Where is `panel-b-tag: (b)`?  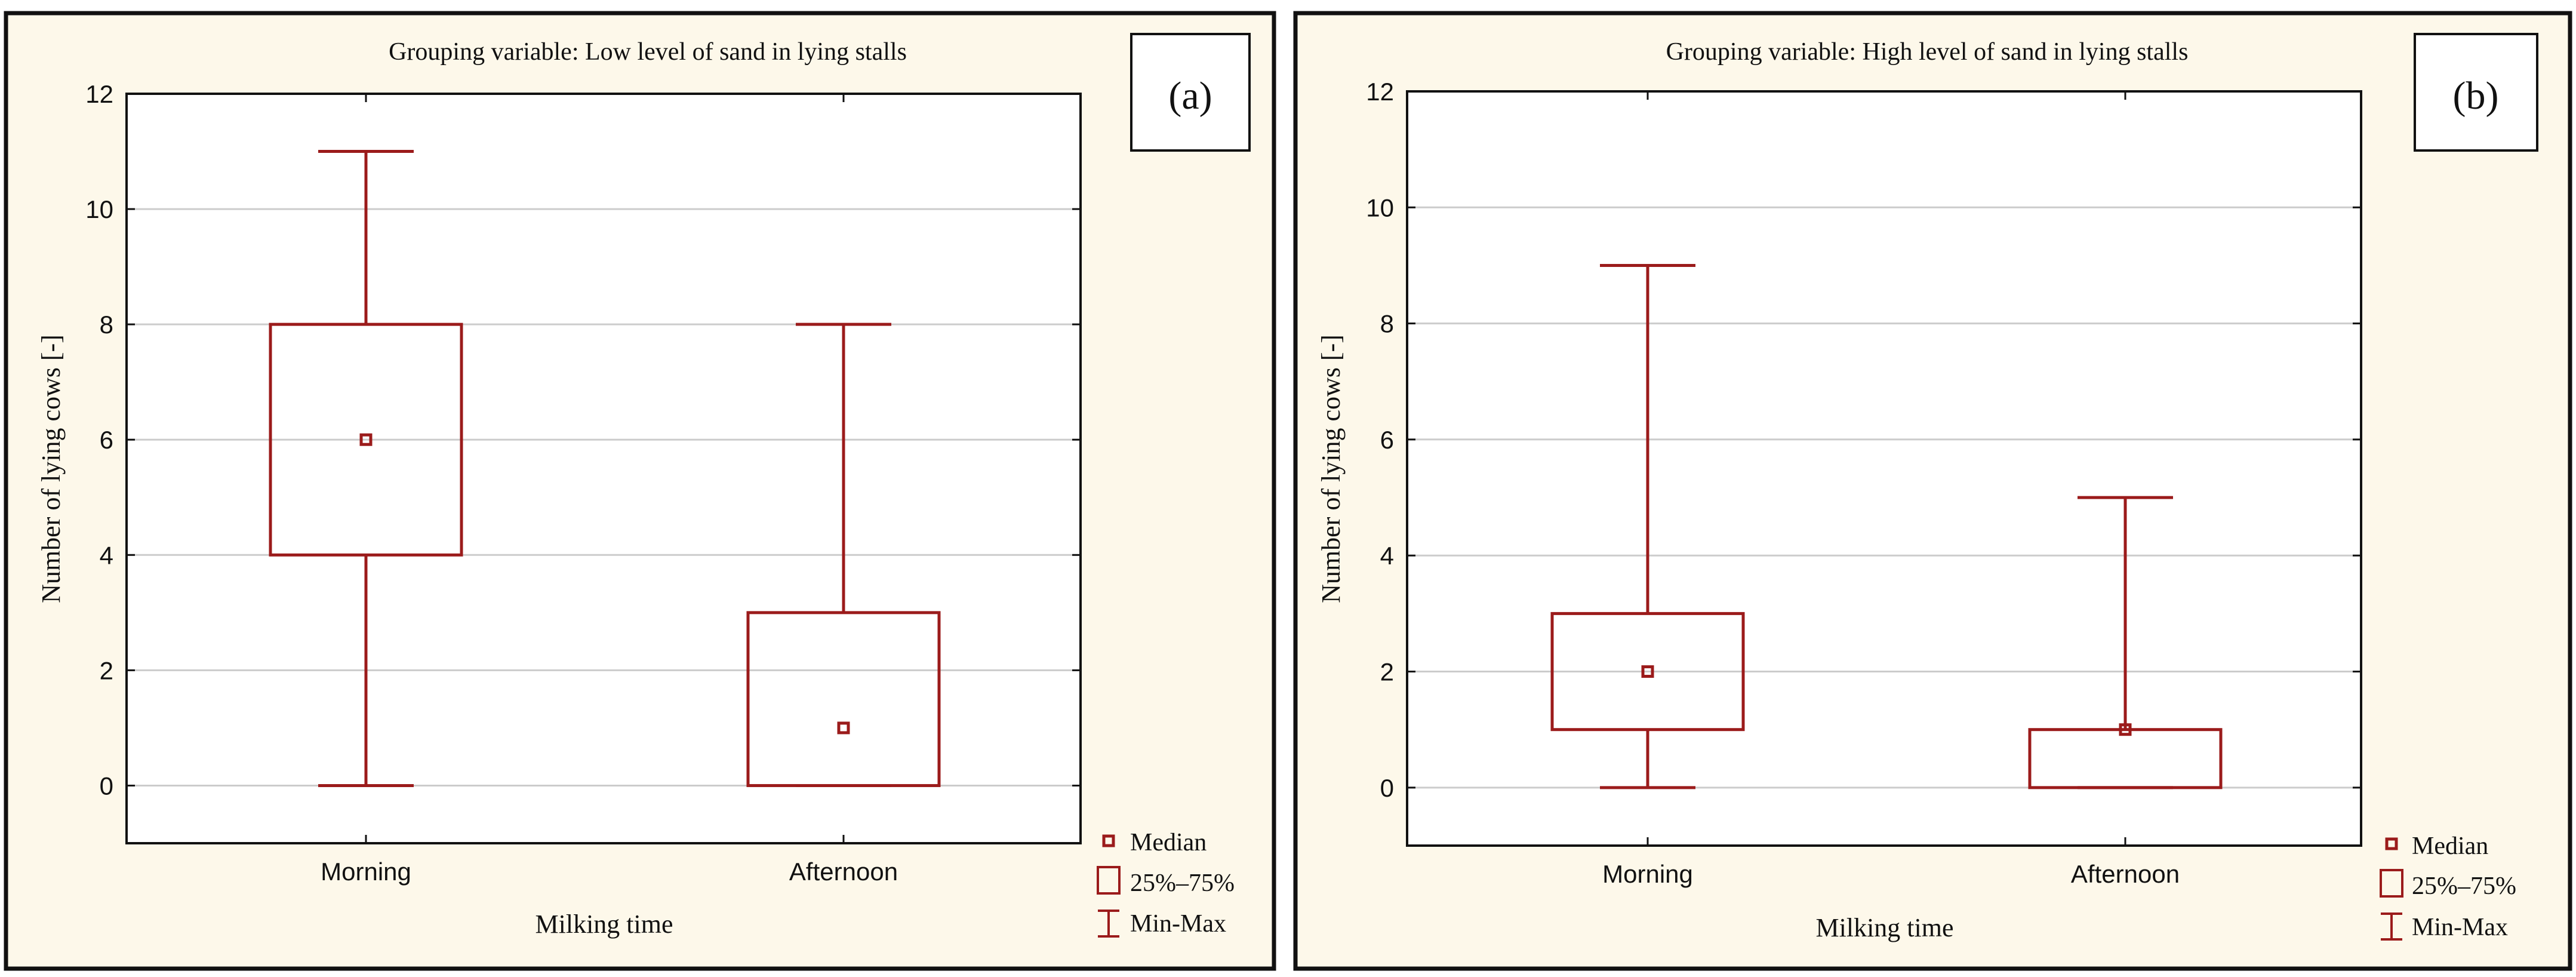 panel-b-tag: (b) is located at coordinates (2476, 93).